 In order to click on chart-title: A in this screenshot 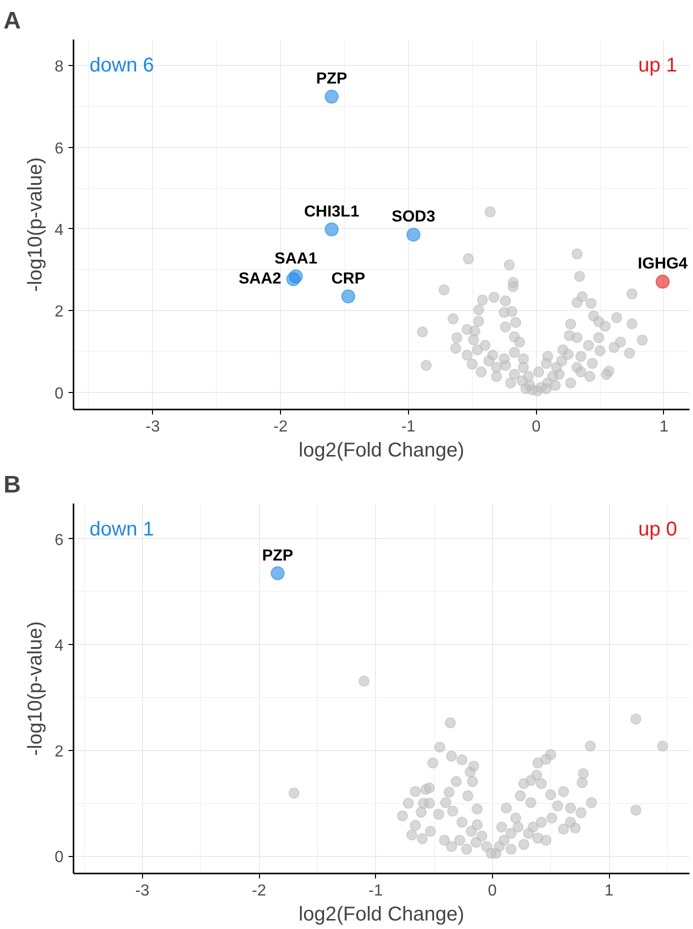, I will do `click(12, 21)`.